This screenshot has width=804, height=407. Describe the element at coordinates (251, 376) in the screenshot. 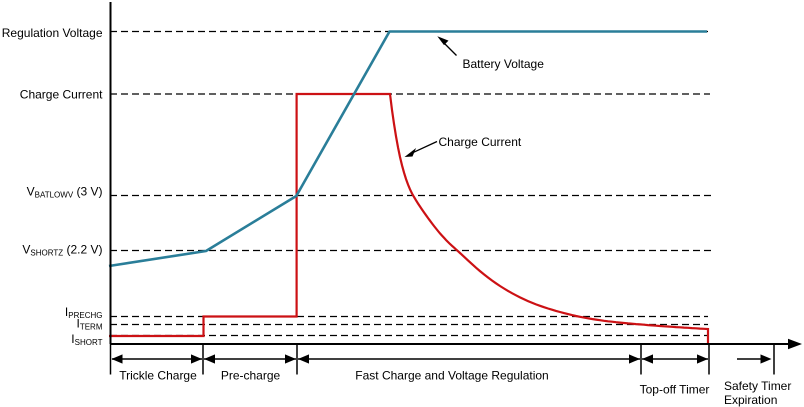

I see `svg-text: Pre-charge` at that location.